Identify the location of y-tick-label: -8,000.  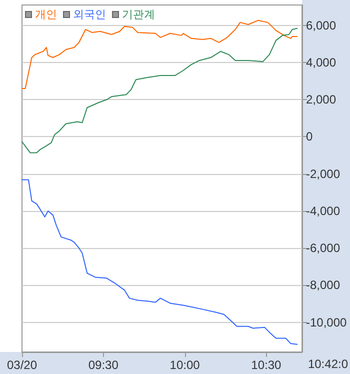
(323, 285).